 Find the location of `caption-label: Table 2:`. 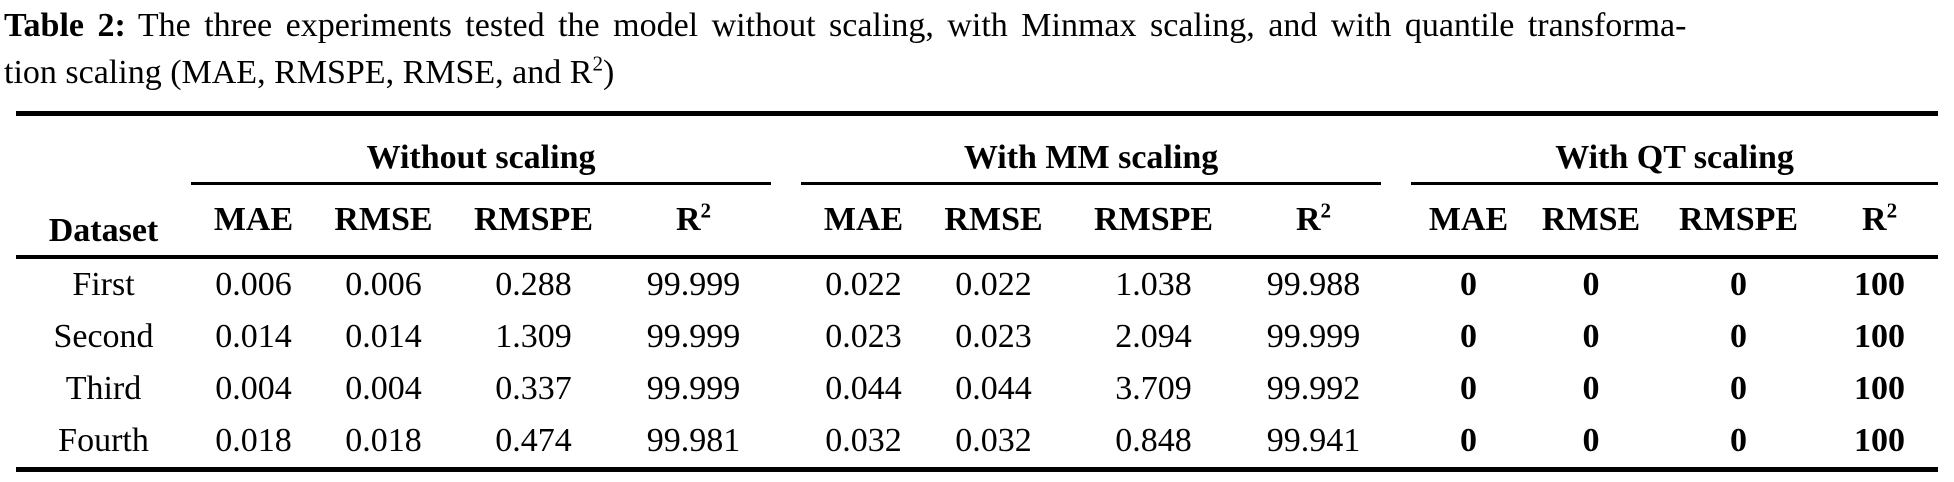

caption-label: Table 2: is located at coordinates (65, 25).